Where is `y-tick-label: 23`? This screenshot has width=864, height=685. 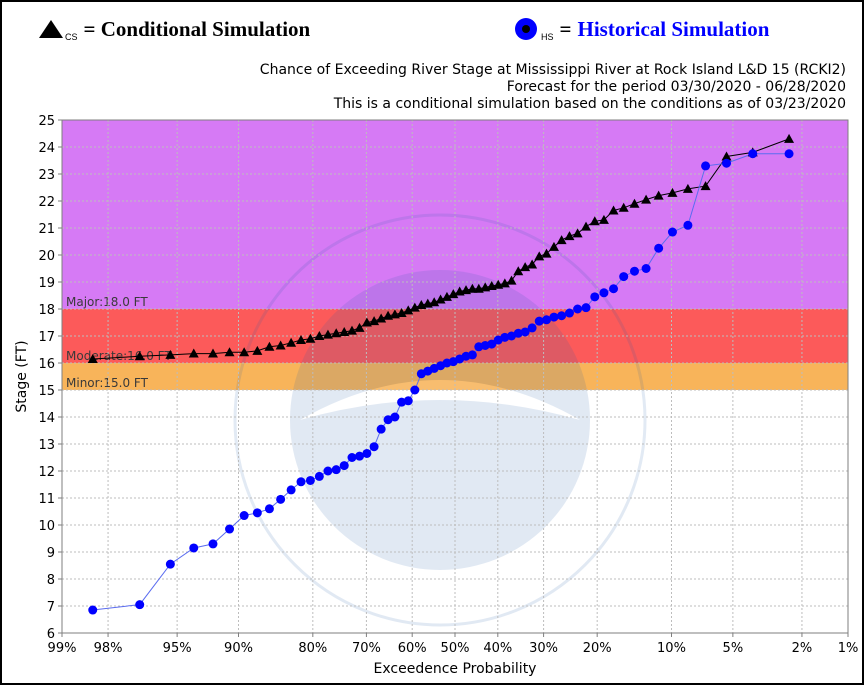 y-tick-label: 23 is located at coordinates (46, 175).